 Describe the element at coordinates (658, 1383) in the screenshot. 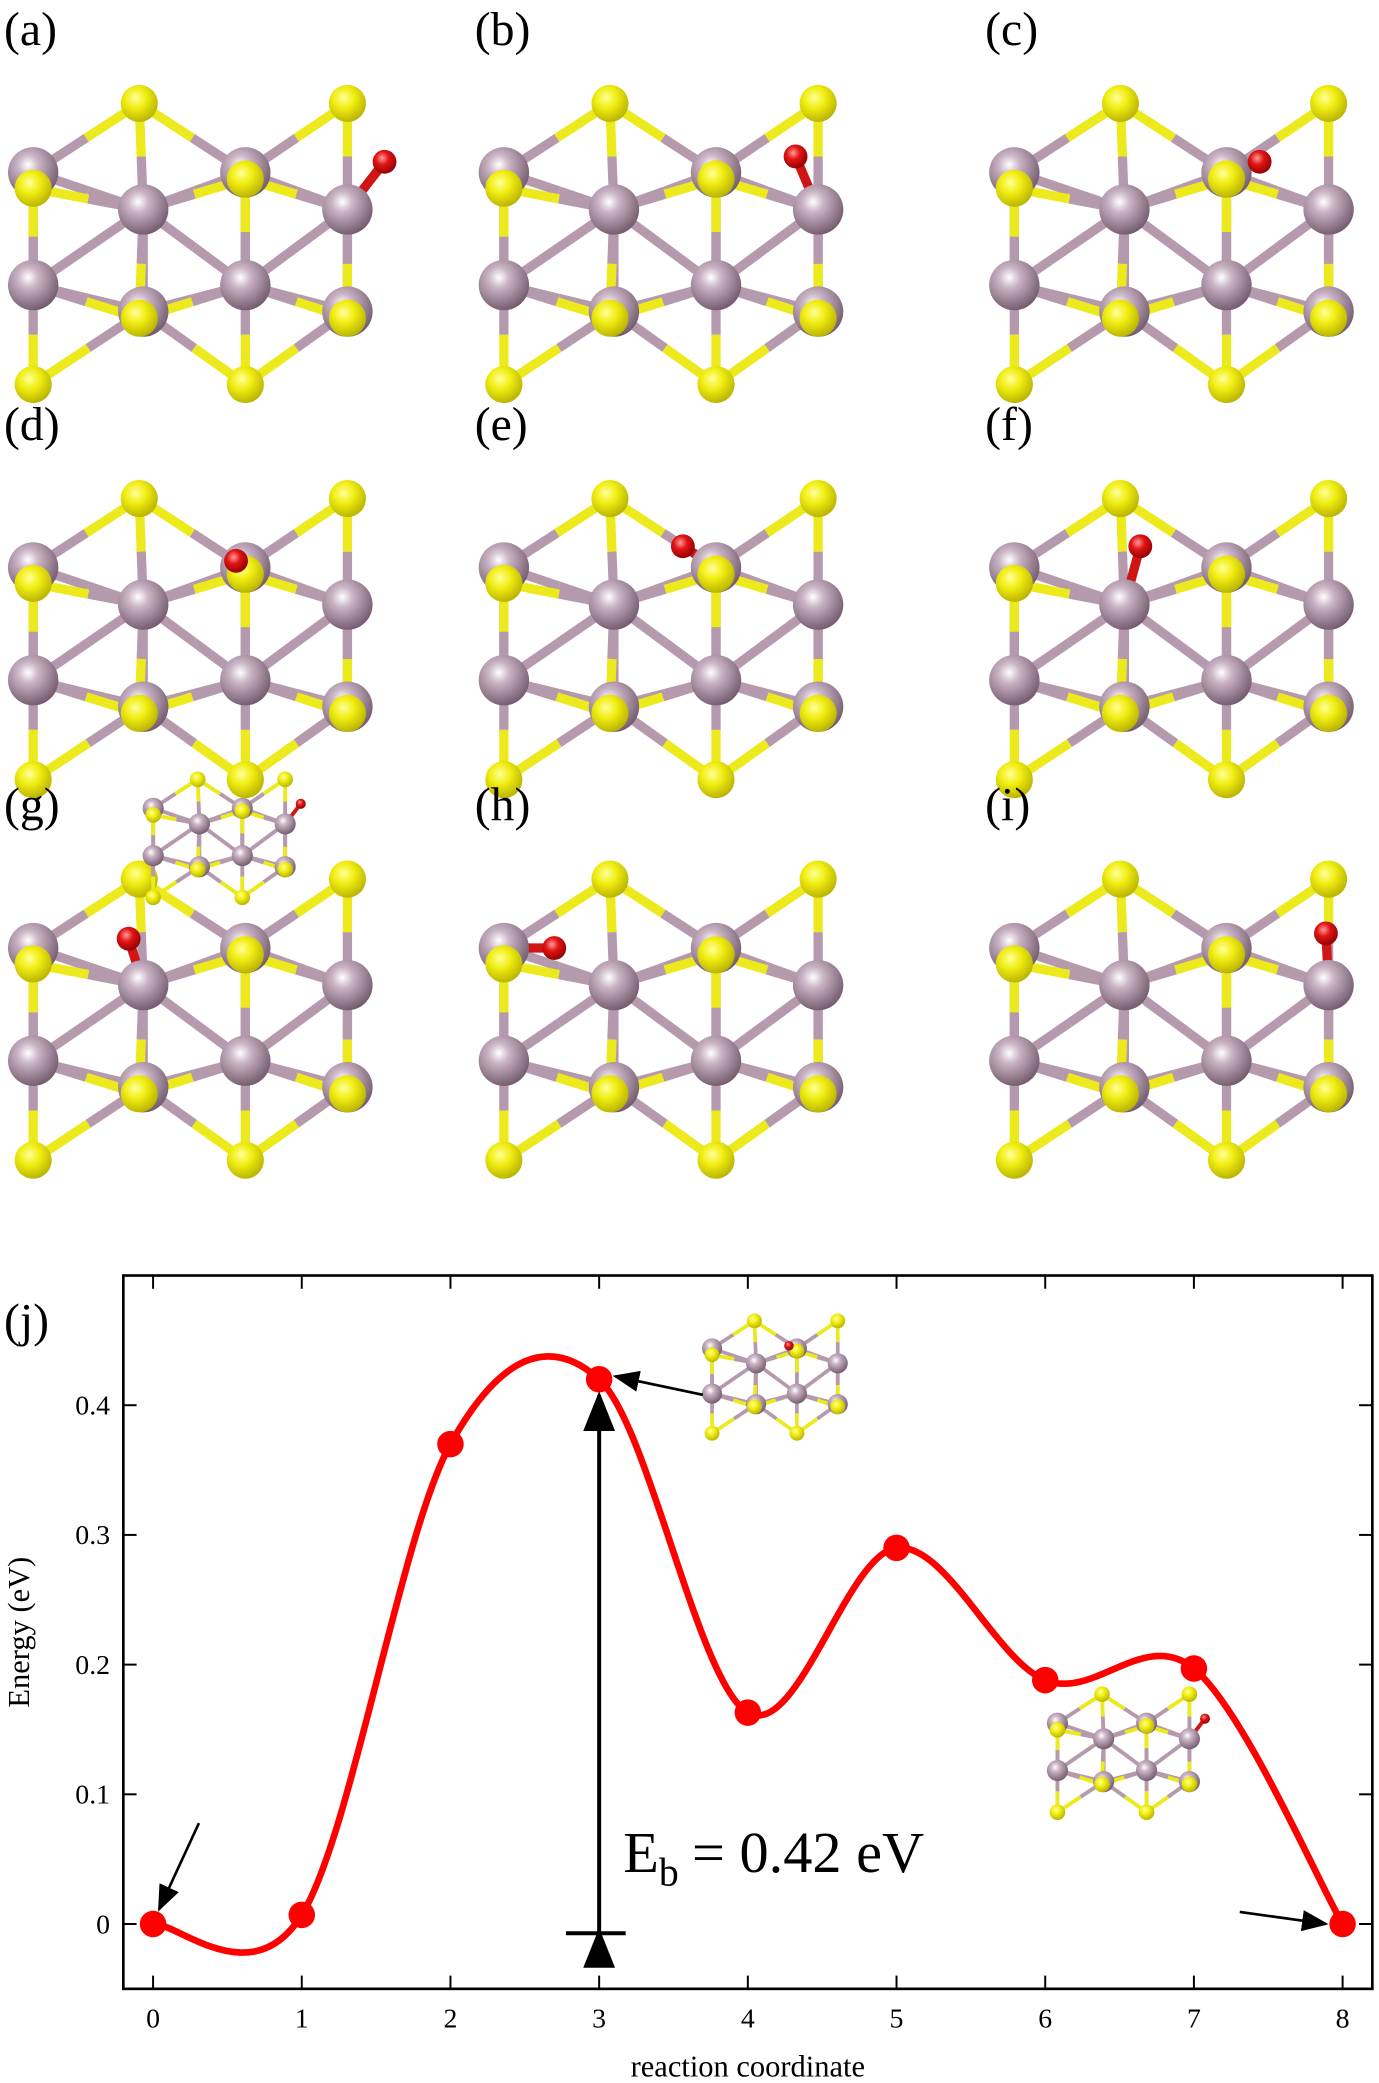

I see `inset-arrow` at that location.